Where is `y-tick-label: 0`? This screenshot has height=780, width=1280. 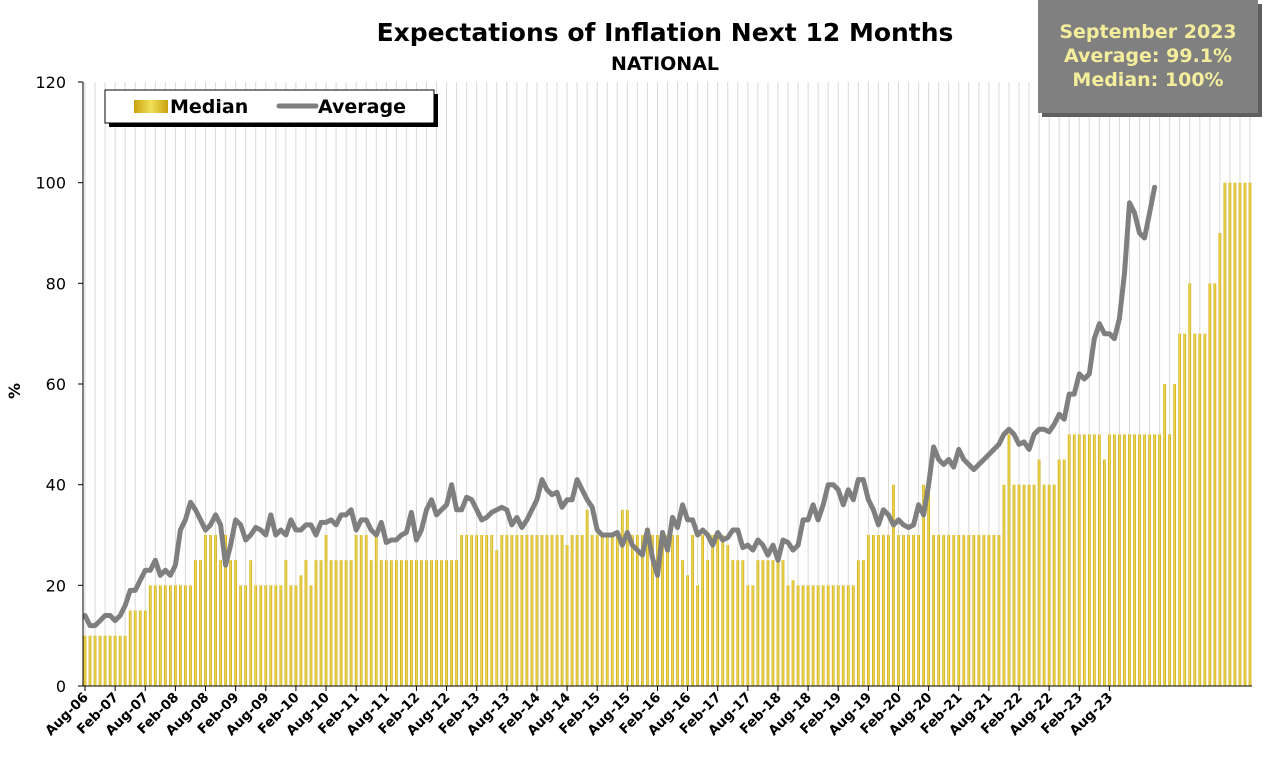
y-tick-label: 0 is located at coordinates (61, 686).